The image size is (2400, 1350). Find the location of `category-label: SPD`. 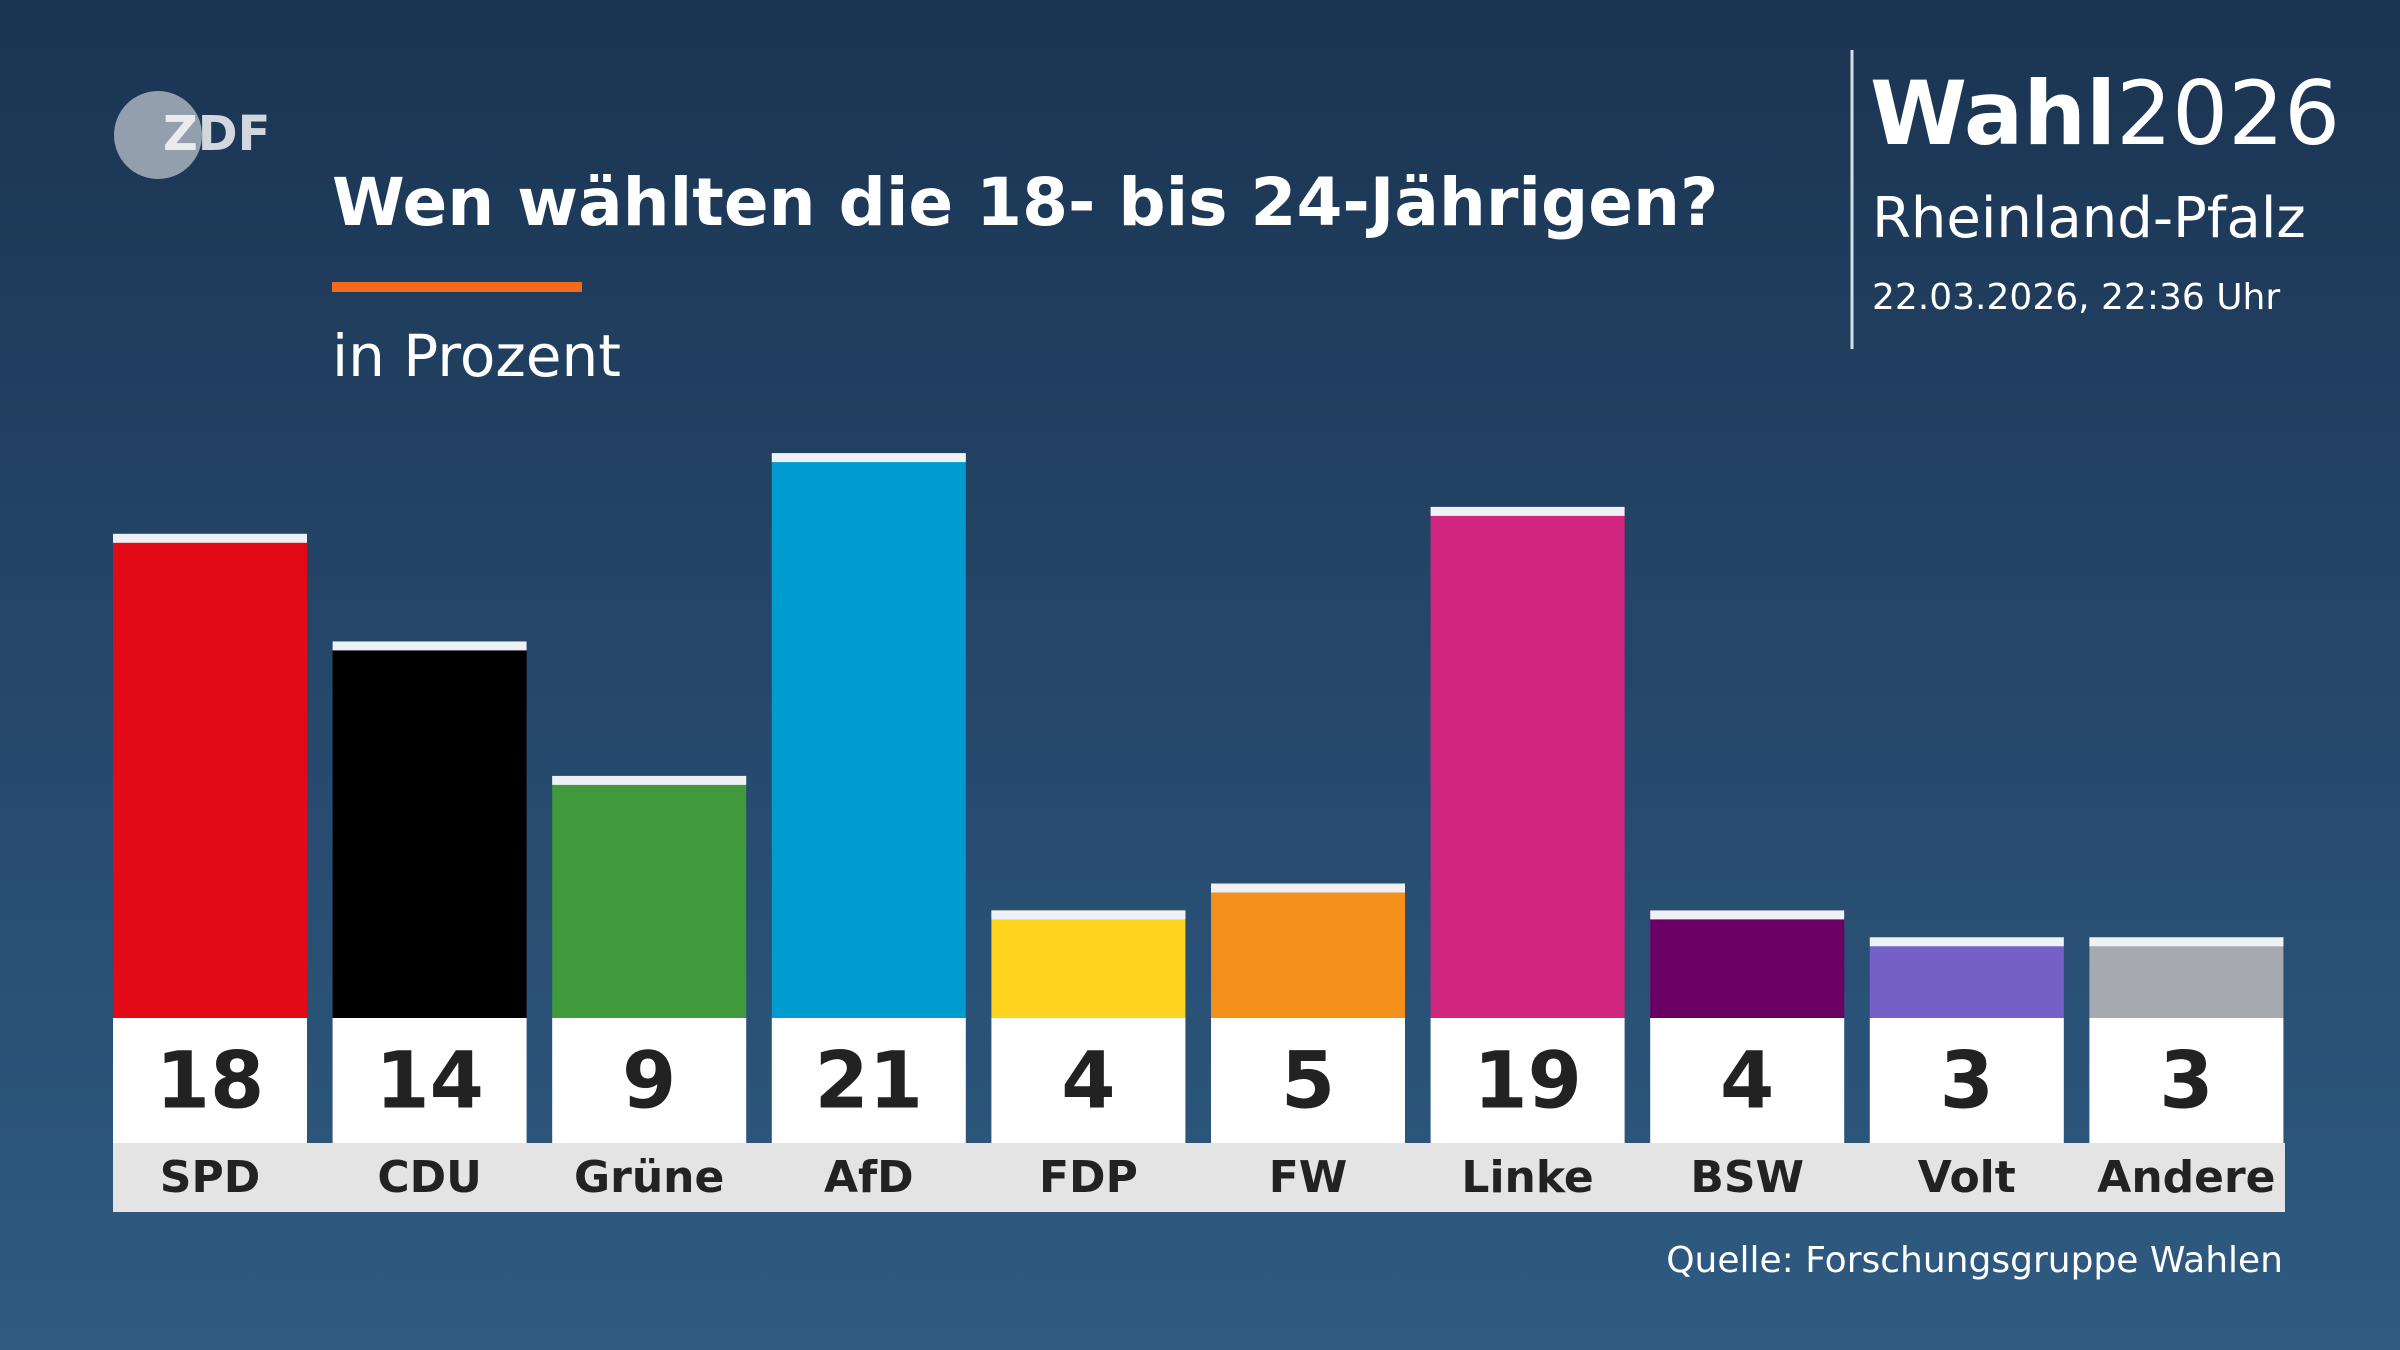

category-label: SPD is located at coordinates (210, 1177).